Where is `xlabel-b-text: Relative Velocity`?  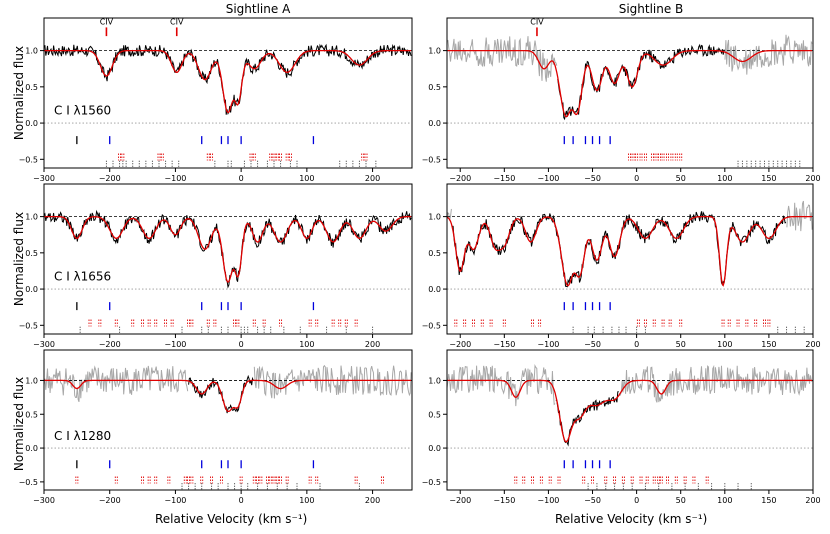 xlabel-b-text: Relative Velocity is located at coordinates (605, 519).